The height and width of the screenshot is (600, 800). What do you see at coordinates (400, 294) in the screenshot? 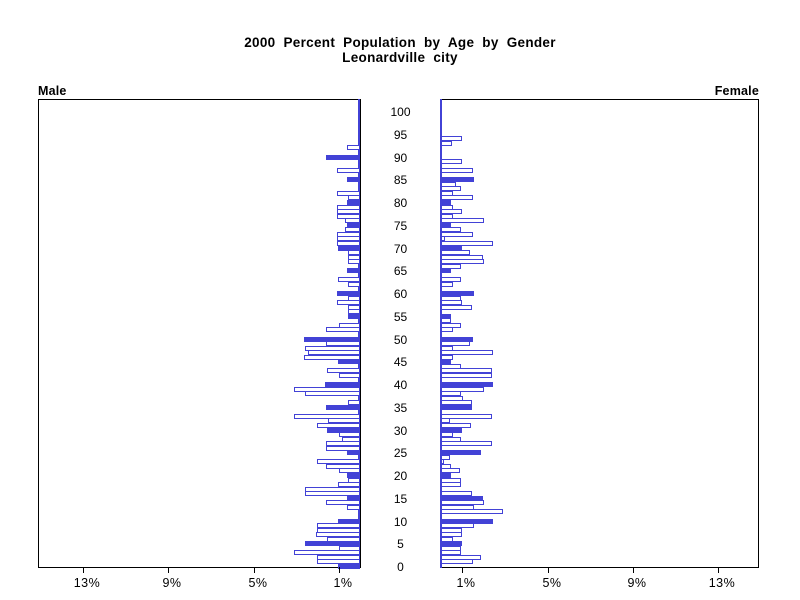
I see `age-tick-label-60: 60` at bounding box center [400, 294].